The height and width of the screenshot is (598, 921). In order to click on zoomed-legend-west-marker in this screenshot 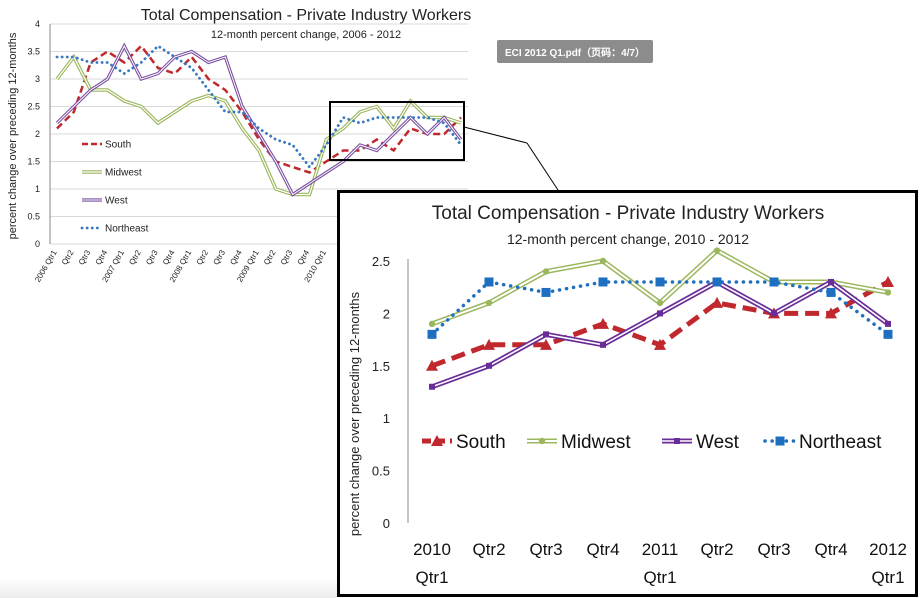, I will do `click(677, 441)`.